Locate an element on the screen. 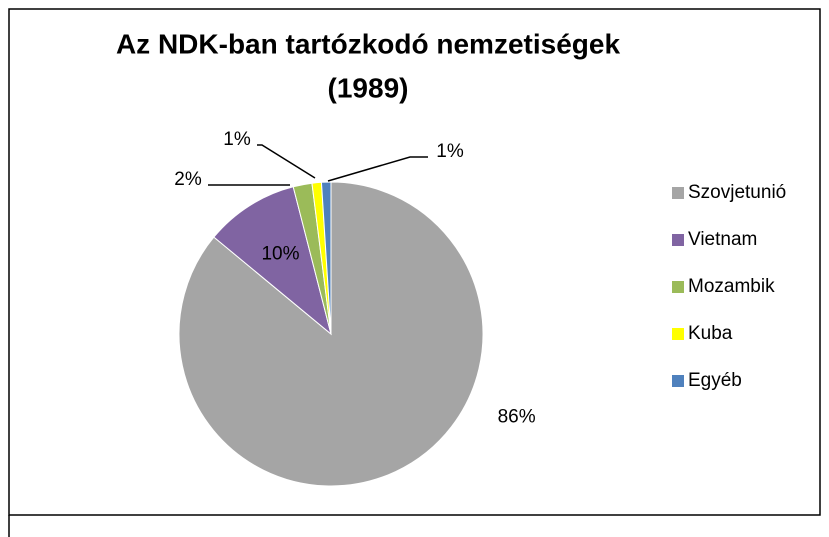 Image resolution: width=829 pixels, height=537 pixels. chart-title: (1989) is located at coordinates (368, 87).